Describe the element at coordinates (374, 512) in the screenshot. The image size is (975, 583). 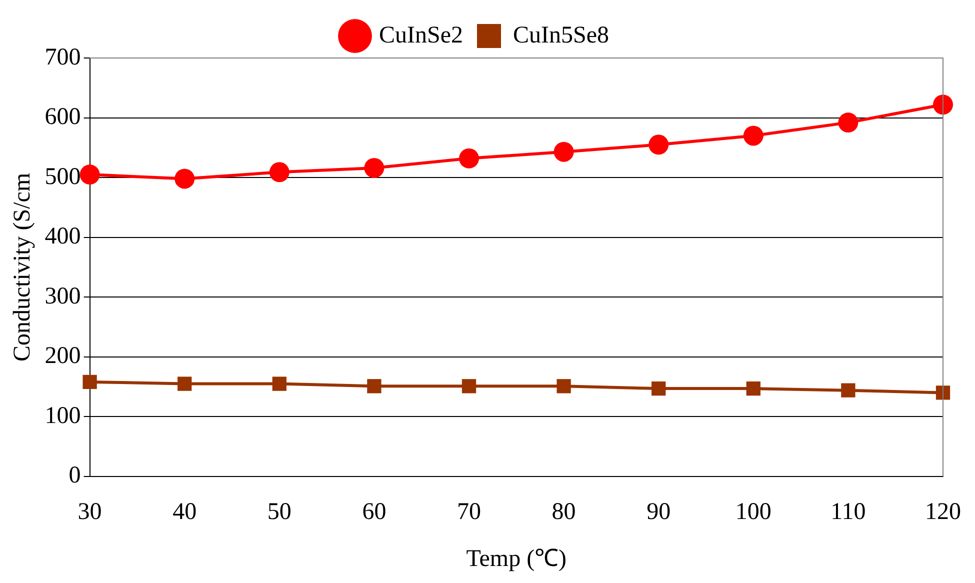
I see `x-tick-label: 60` at that location.